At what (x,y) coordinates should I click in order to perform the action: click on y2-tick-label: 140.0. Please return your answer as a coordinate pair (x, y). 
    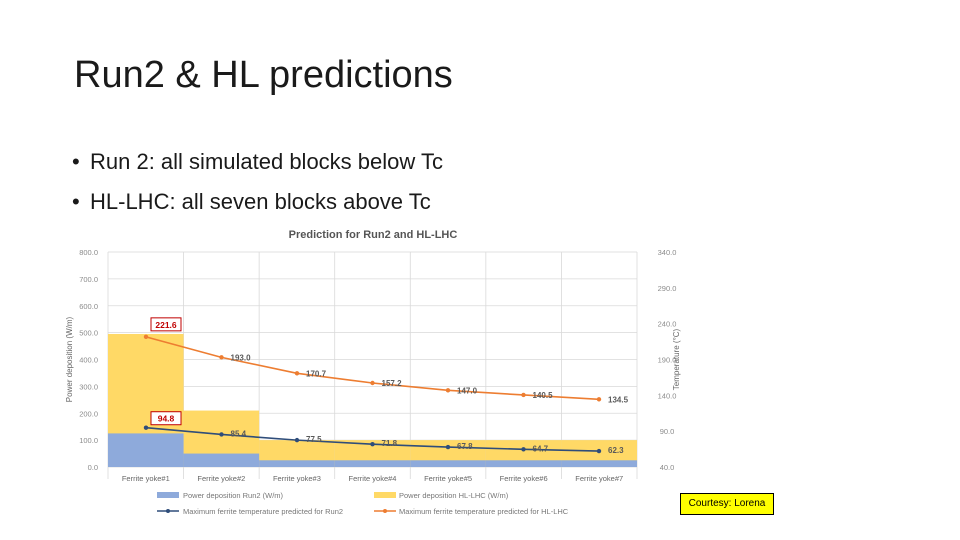
    Looking at the image, I should click on (667, 395).